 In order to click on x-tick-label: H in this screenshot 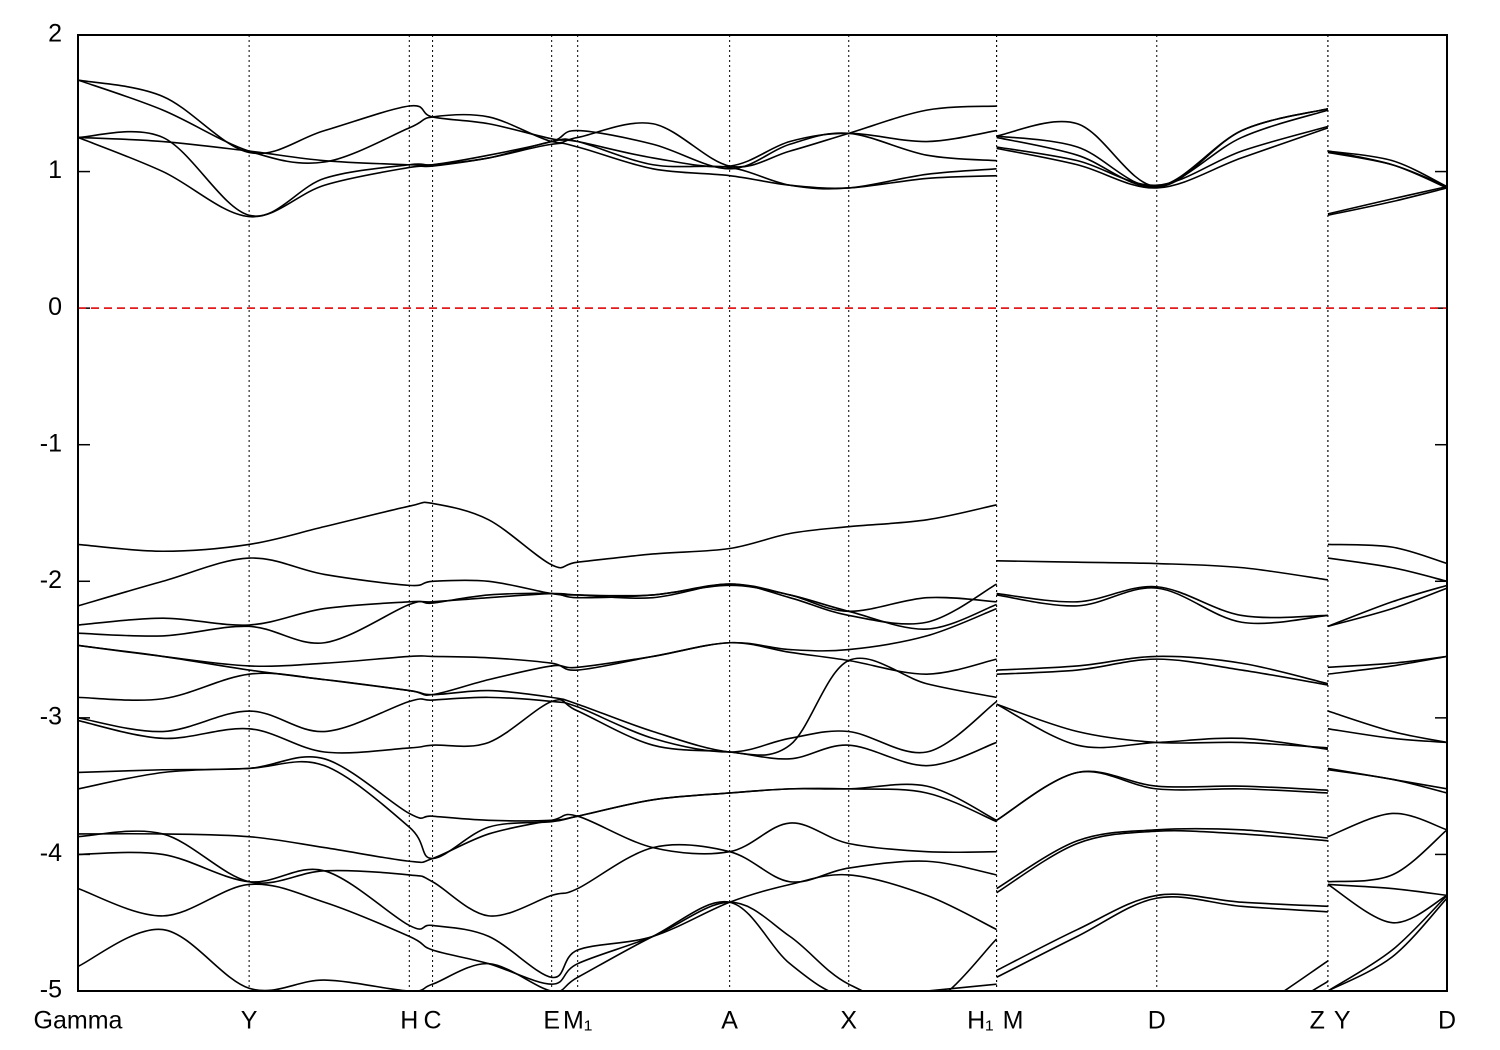, I will do `click(409, 1021)`.